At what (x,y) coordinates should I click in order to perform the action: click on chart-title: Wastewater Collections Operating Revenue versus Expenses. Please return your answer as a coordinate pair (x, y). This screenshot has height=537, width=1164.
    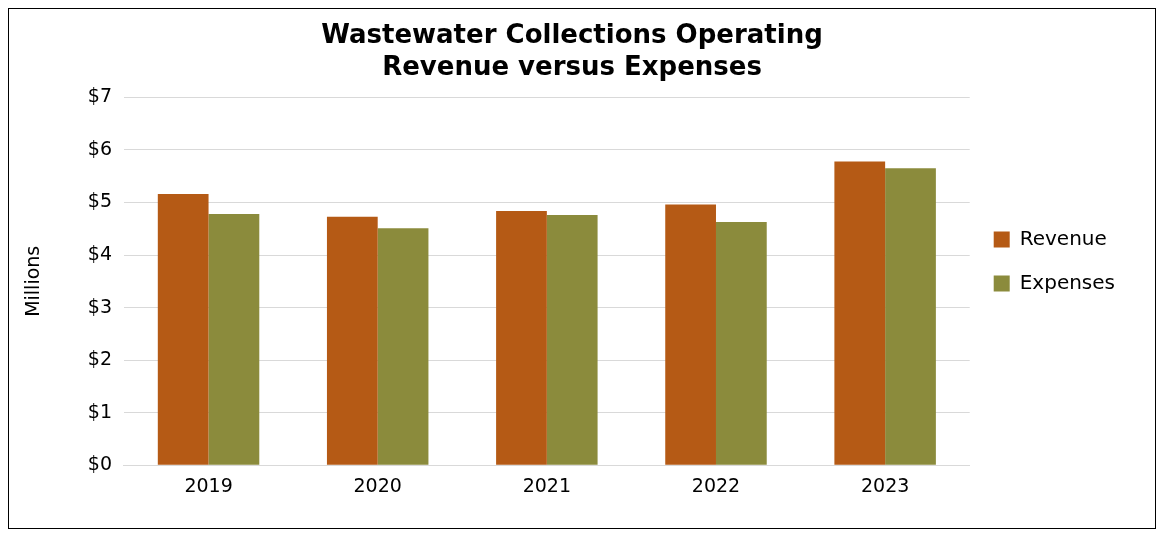
    Looking at the image, I should click on (572, 50).